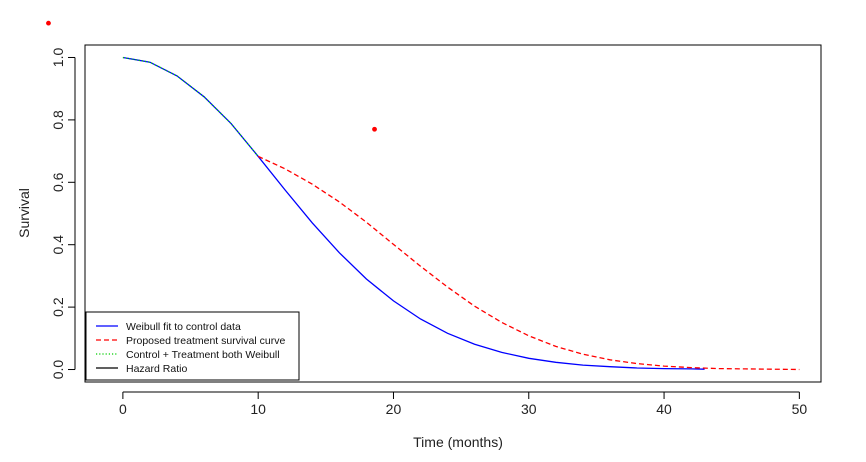 This screenshot has height=462, width=866. What do you see at coordinates (203, 355) in the screenshot?
I see `legend-label-3: Control + Treatment both Weibull` at bounding box center [203, 355].